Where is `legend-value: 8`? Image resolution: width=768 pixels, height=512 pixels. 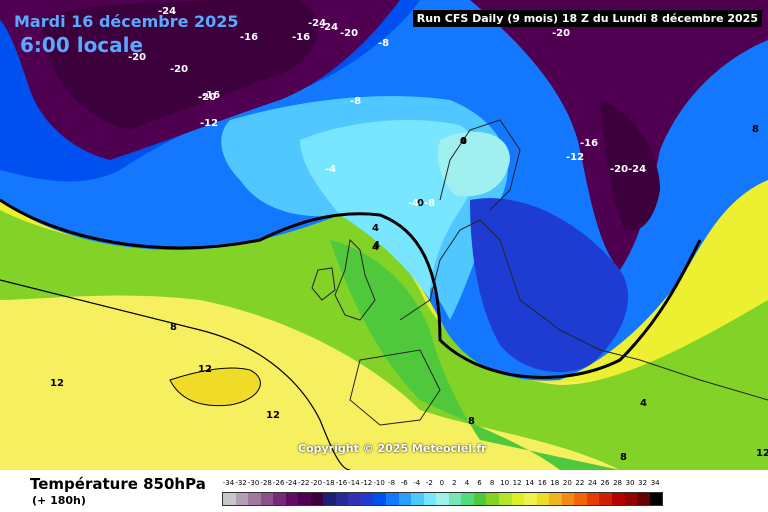 legend-value: 8 is located at coordinates (492, 483).